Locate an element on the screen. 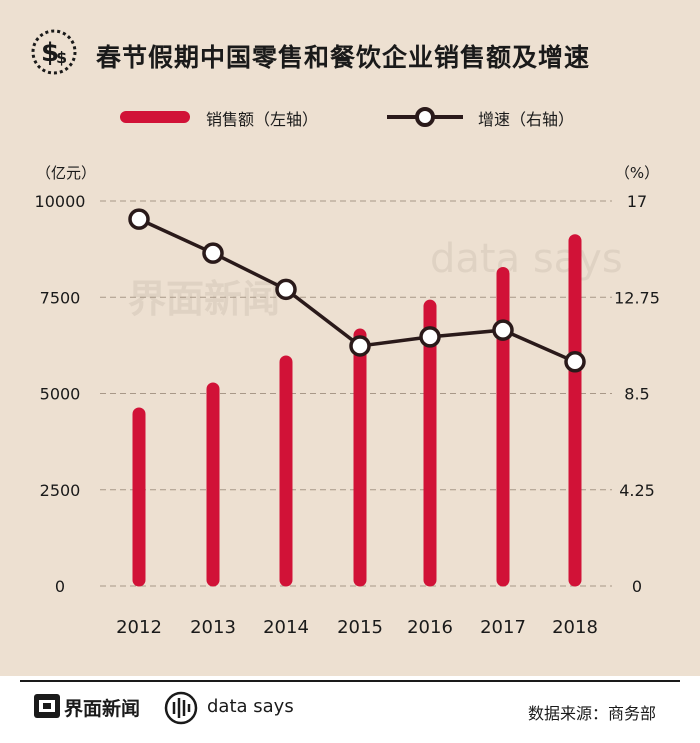  x-tick-label: 2016 is located at coordinates (430, 627).